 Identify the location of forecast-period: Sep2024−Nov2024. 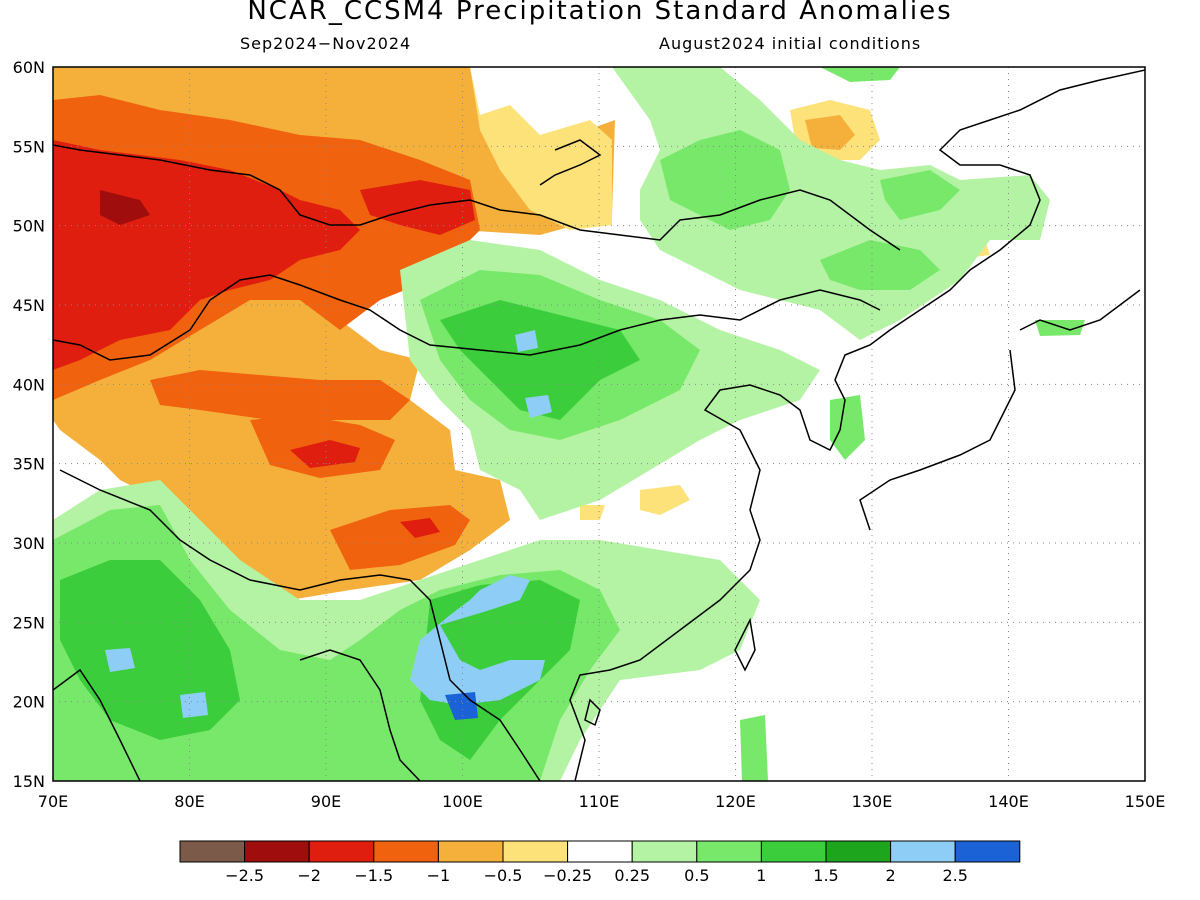
(326, 43).